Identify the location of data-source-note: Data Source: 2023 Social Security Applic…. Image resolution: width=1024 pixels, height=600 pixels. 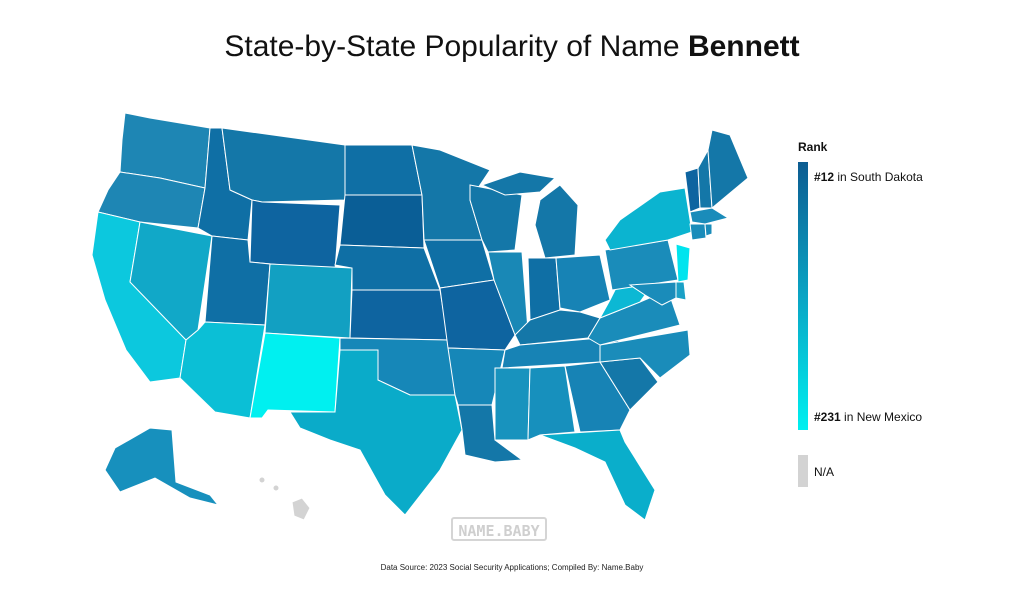
(512, 567).